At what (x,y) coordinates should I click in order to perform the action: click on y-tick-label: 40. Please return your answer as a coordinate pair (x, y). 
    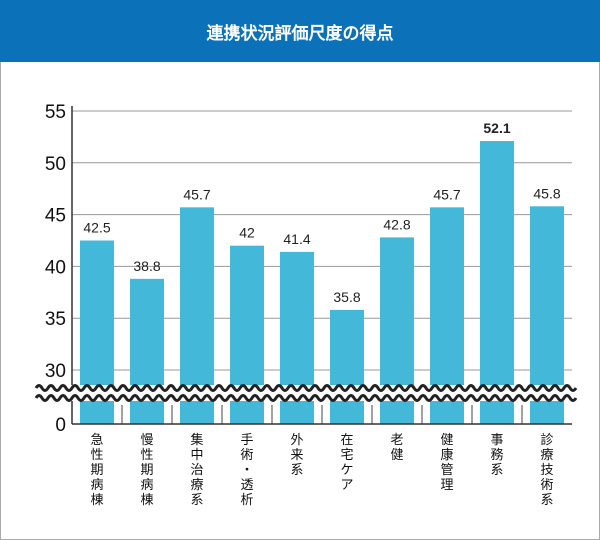
    Looking at the image, I should click on (55, 267).